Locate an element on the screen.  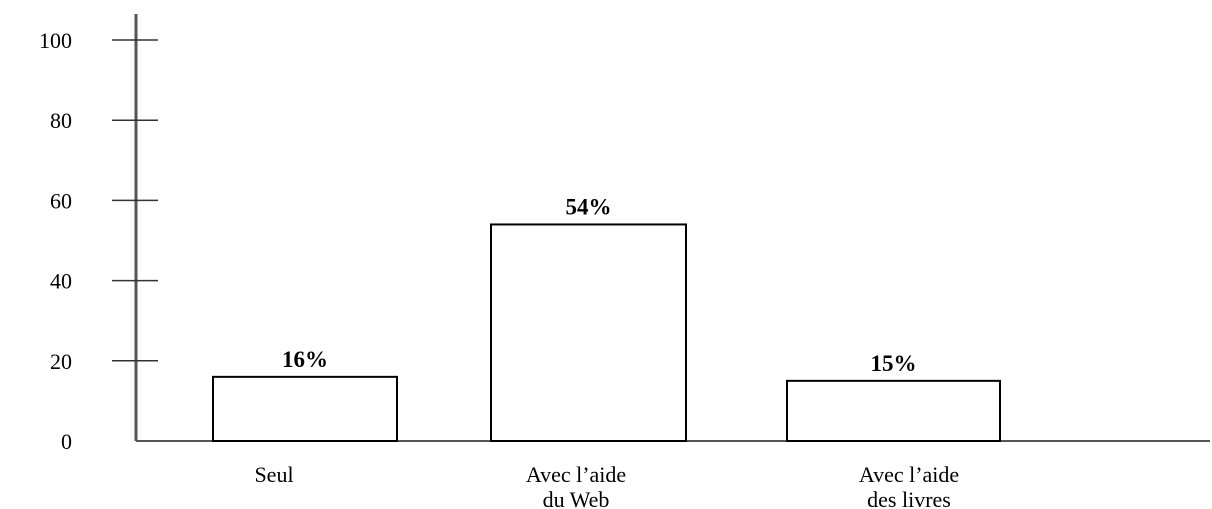
y-tick-label: 40 is located at coordinates (61, 281).